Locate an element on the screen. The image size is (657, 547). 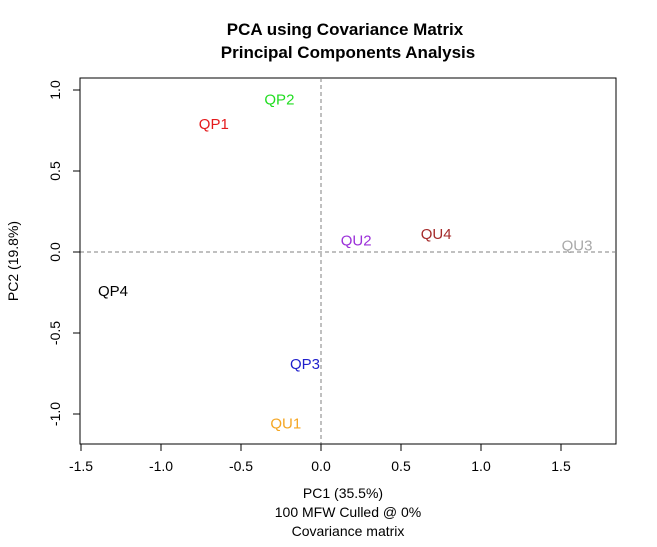
x-tick-label: -0.5 is located at coordinates (241, 466).